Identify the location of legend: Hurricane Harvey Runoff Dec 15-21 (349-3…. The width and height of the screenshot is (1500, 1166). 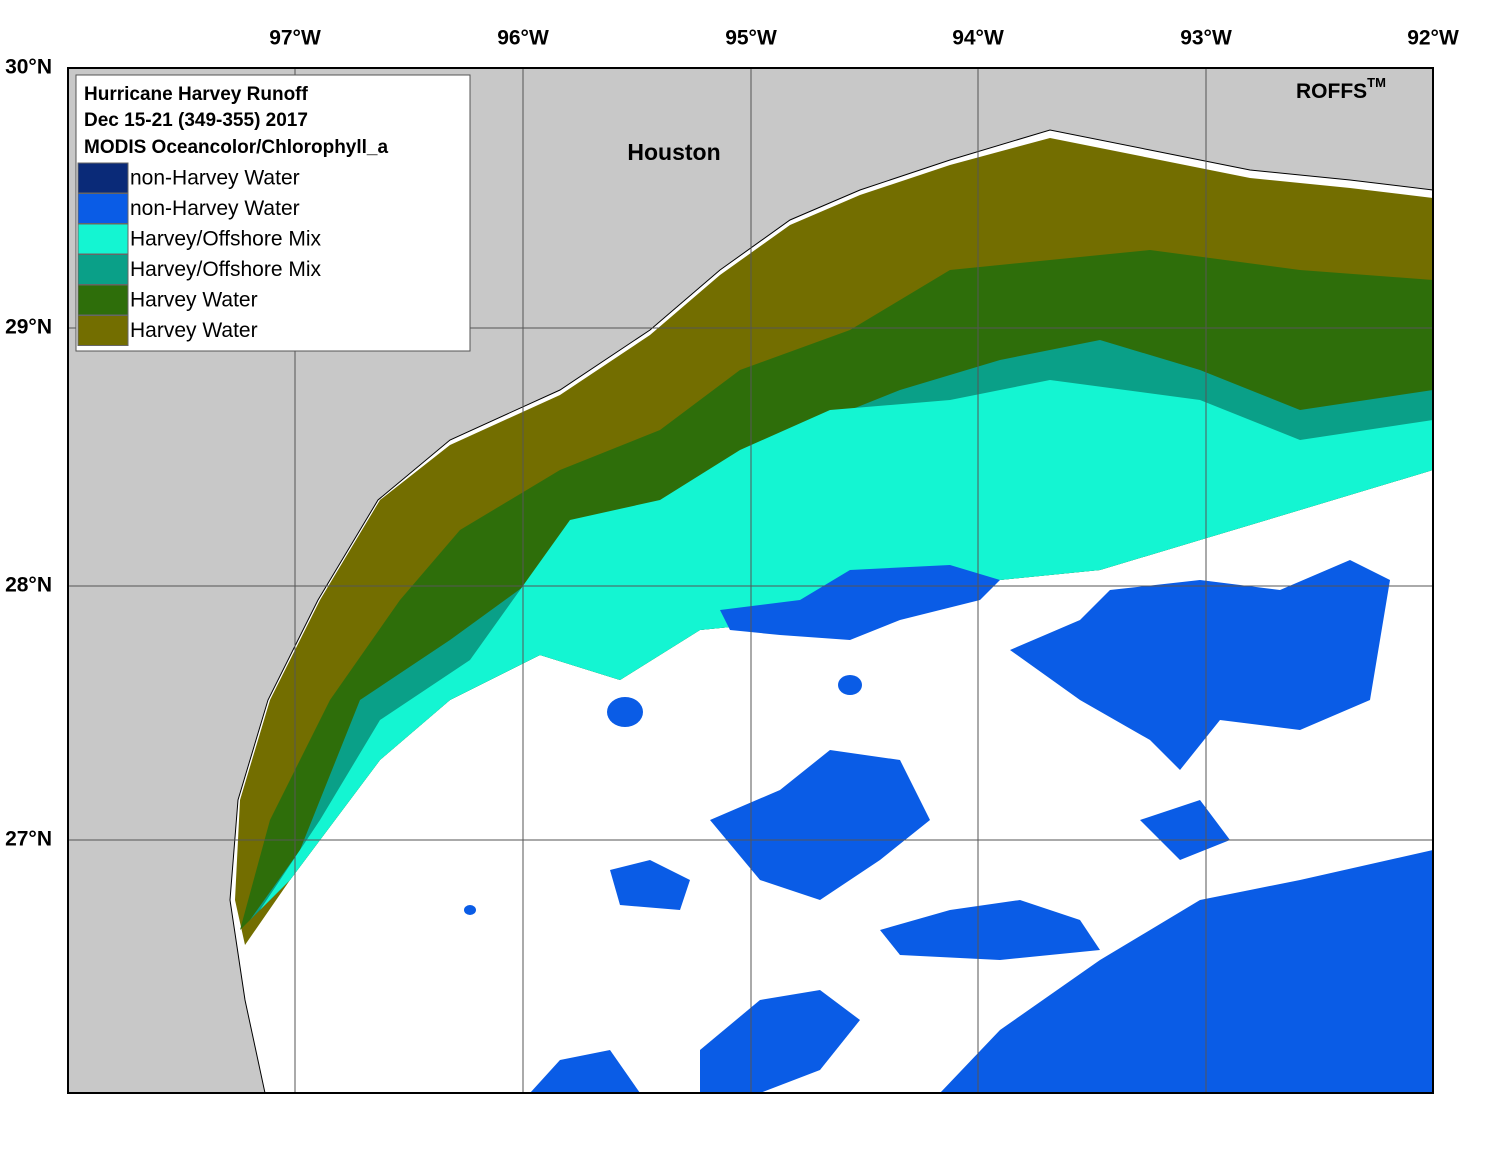
(273, 213).